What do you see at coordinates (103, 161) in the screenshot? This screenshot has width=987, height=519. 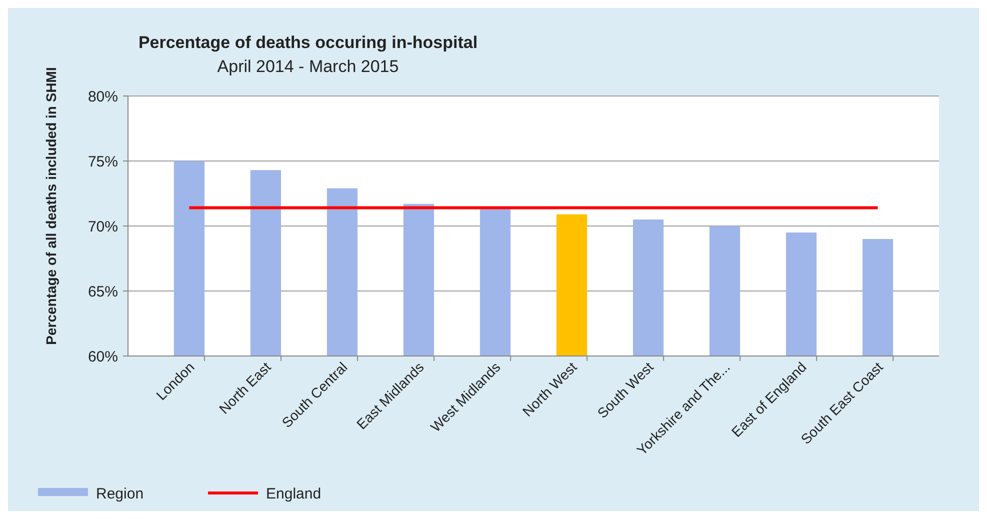 I see `y-tick-label: 75%` at bounding box center [103, 161].